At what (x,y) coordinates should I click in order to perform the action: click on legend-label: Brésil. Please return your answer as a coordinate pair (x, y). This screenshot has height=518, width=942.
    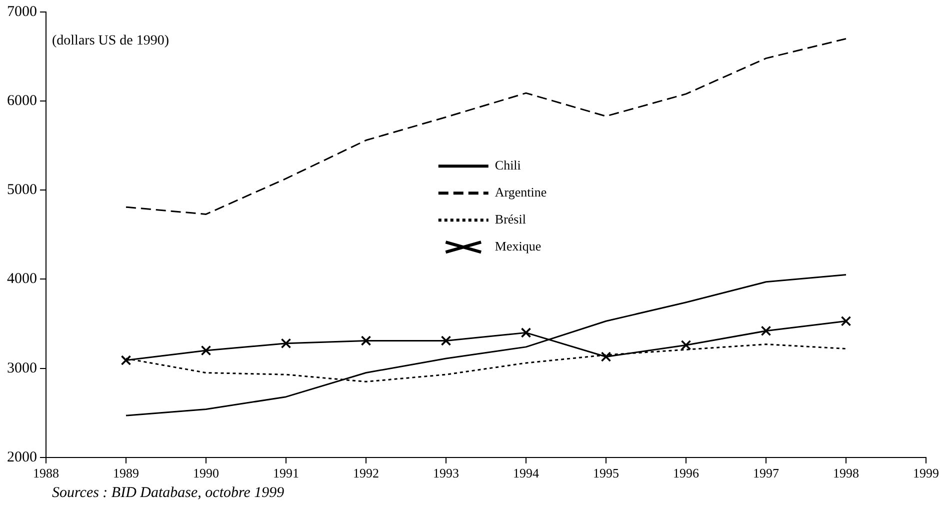
    Looking at the image, I should click on (510, 219).